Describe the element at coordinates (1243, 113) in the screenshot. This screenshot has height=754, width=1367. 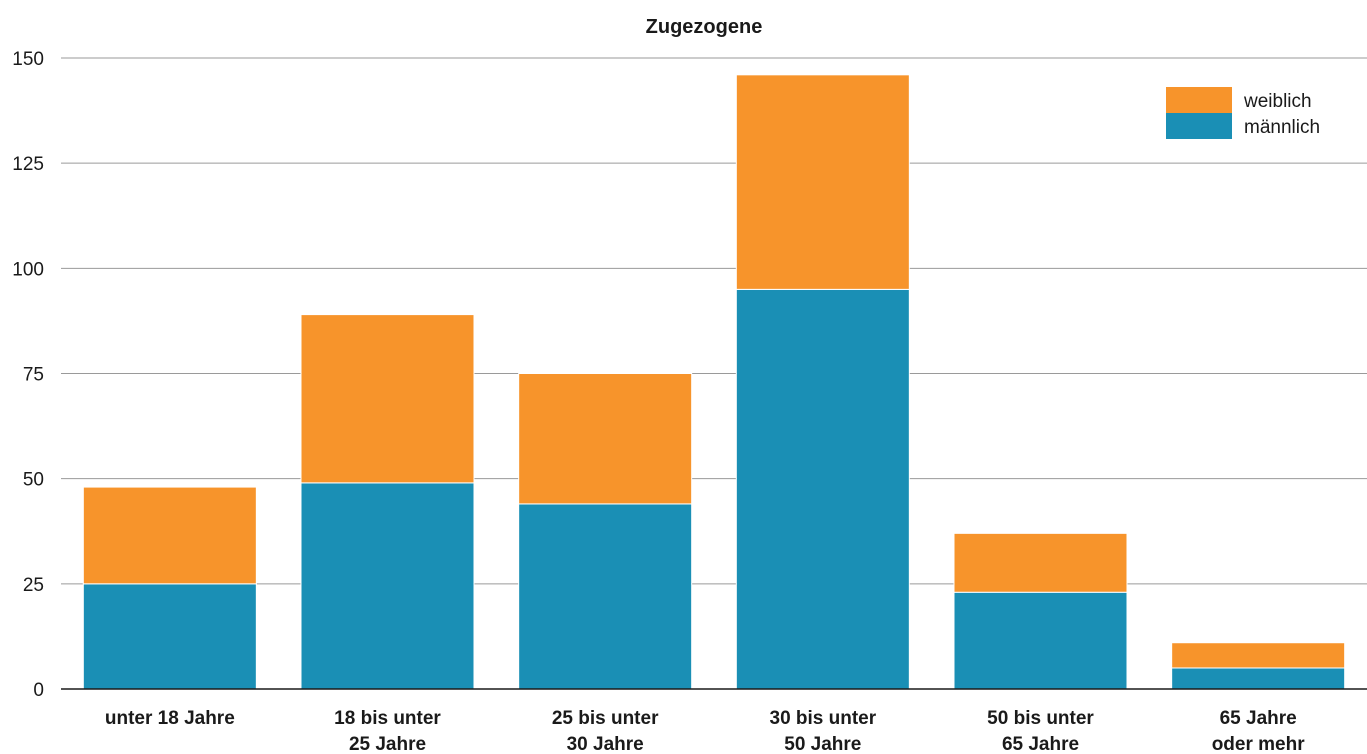
I see `legend: weiblich männlich` at that location.